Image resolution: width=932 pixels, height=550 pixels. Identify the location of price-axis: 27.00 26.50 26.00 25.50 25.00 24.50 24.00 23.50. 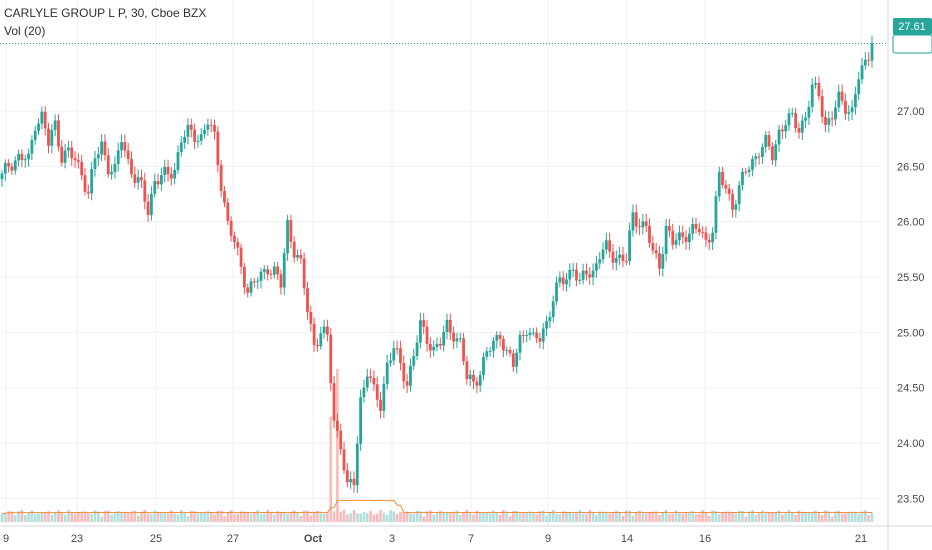
(906, 275).